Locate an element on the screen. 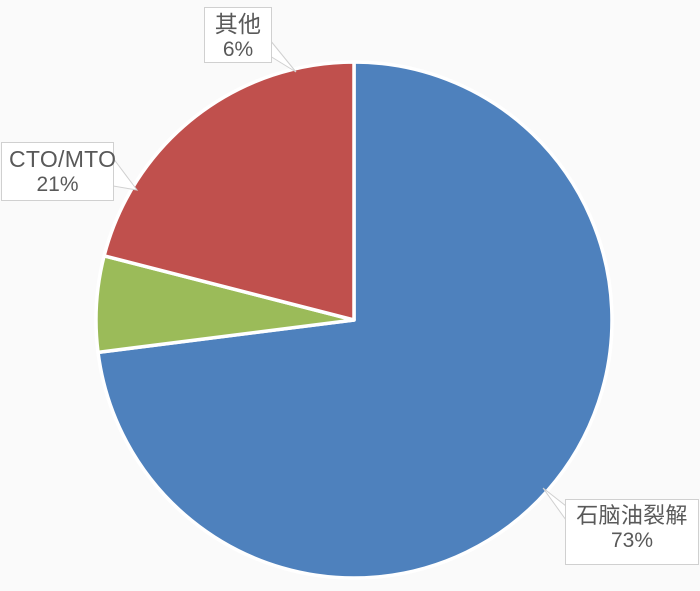 The width and height of the screenshot is (700, 591). data-label-ctomto: CTO/MTO 21% is located at coordinates (59, 171).